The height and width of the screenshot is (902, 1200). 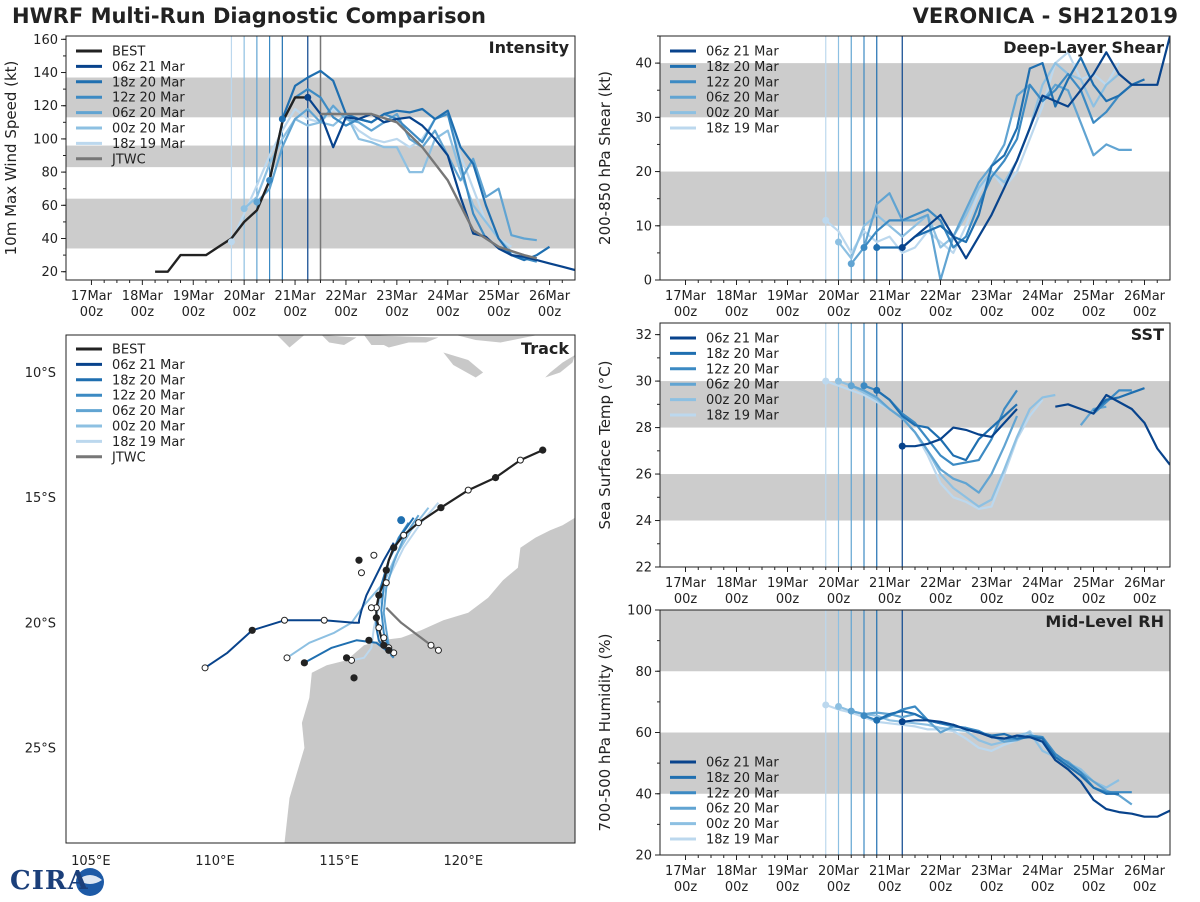 I want to click on intensity-legend-label: 12z 20 Mar, so click(x=148, y=98).